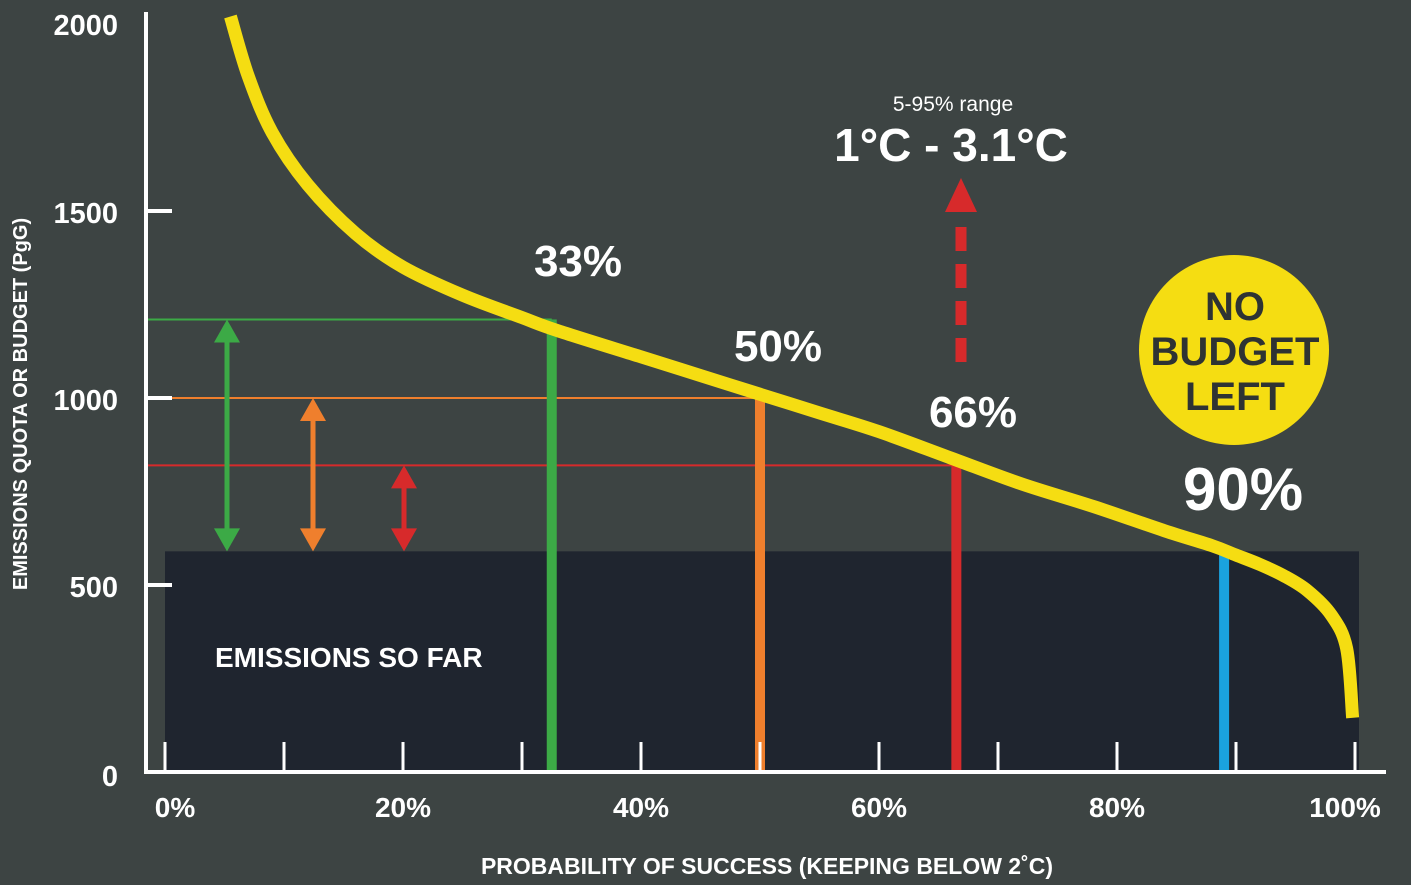 The height and width of the screenshot is (885, 1411). Describe the element at coordinates (641, 807) in the screenshot. I see `x-tick-label: 40%` at that location.